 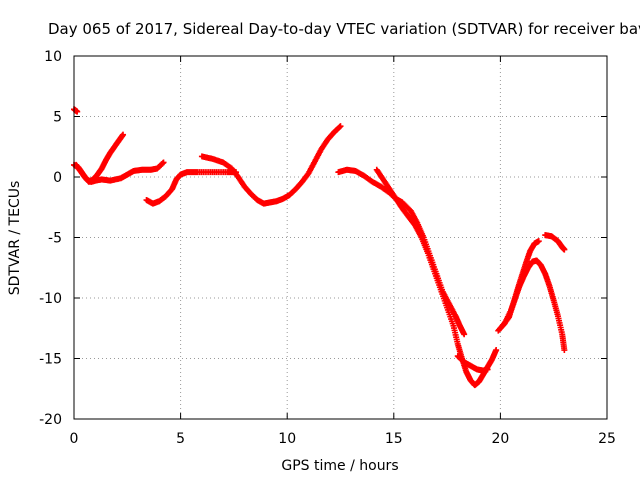 What do you see at coordinates (74, 439) in the screenshot?
I see `x-tick-label: 0` at bounding box center [74, 439].